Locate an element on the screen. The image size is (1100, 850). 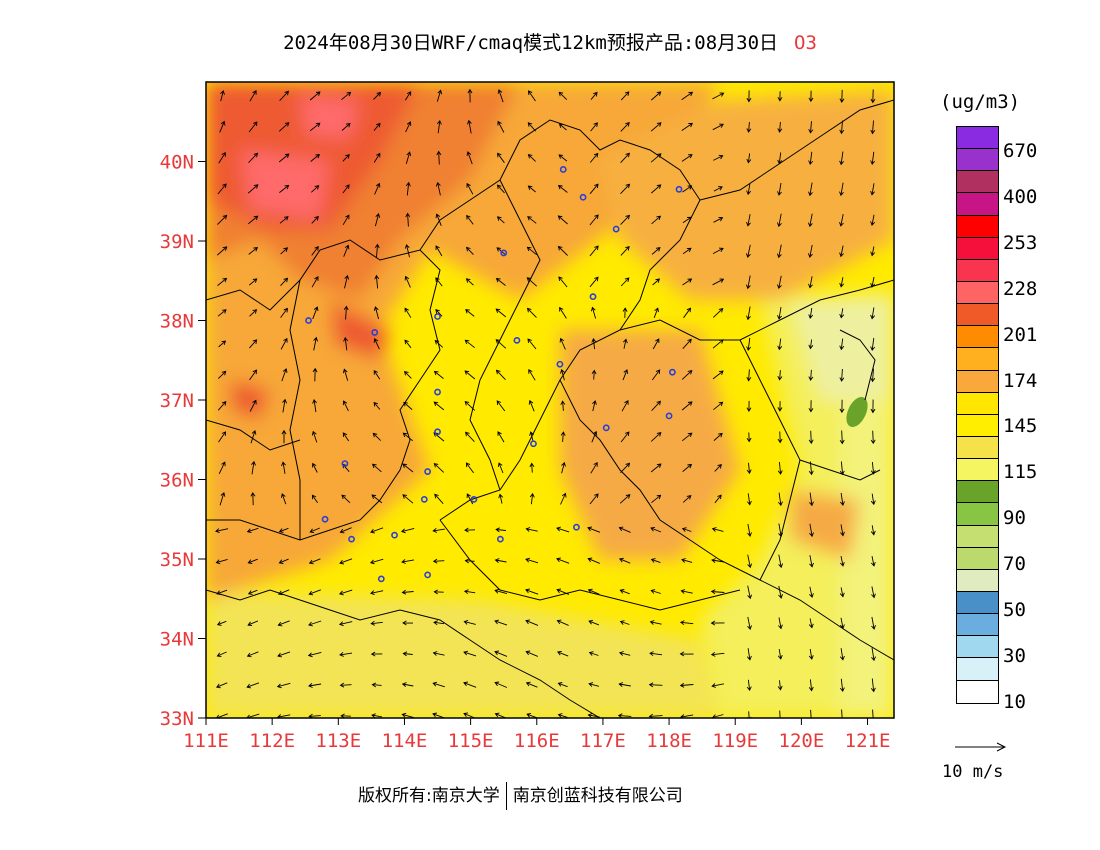
lat-tick-label: 33N is located at coordinates (177, 719).